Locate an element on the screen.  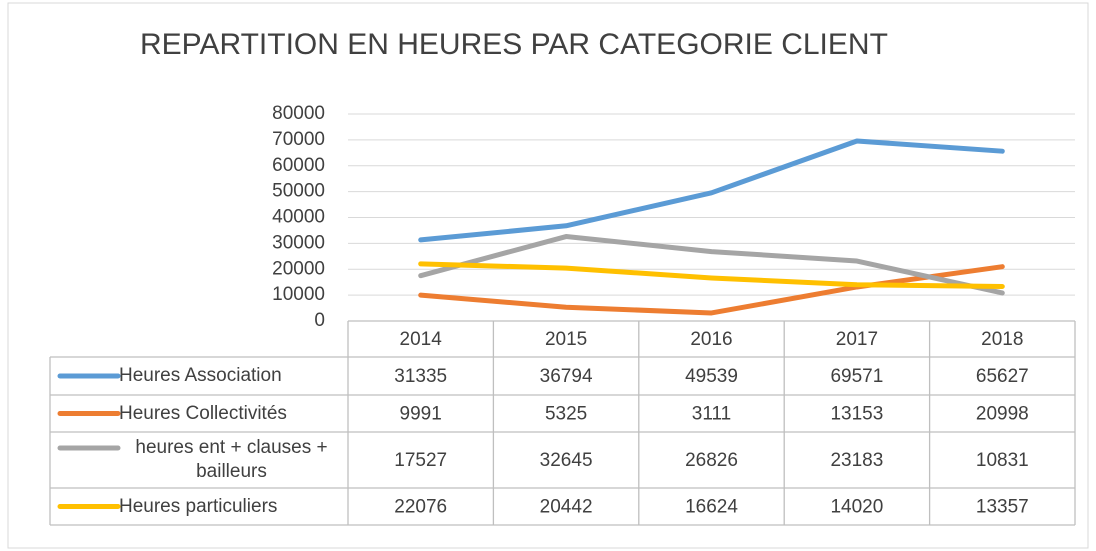
legend-label: Heures Association is located at coordinates (200, 375).